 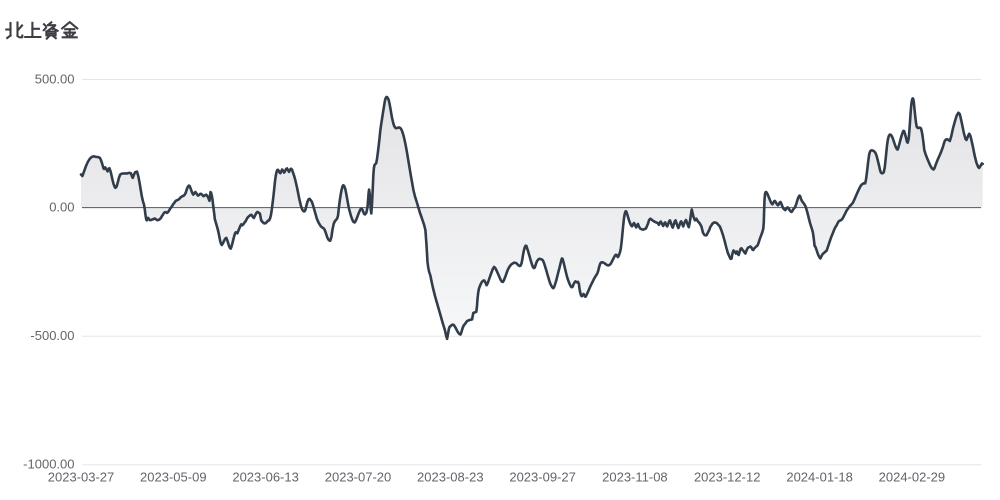 I want to click on svg-text: -500.00, so click(x=52, y=335).